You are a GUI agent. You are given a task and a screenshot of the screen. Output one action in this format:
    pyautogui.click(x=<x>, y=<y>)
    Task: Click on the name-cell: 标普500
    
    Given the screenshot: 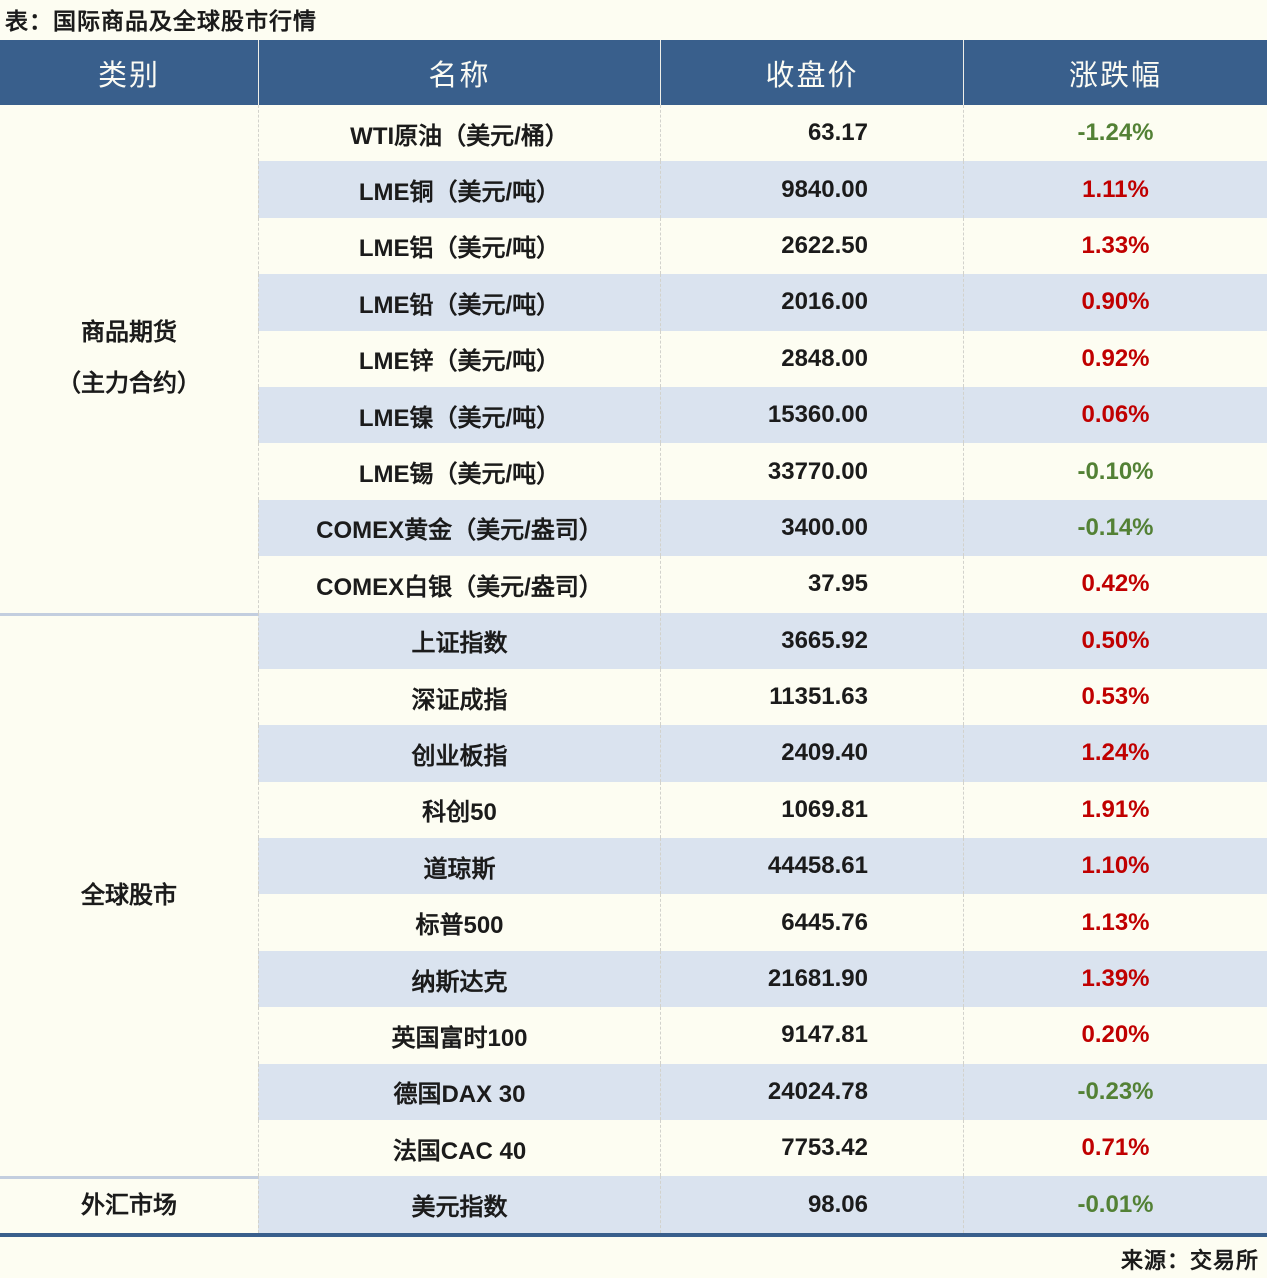 What is the action you would take?
    pyautogui.click(x=459, y=922)
    